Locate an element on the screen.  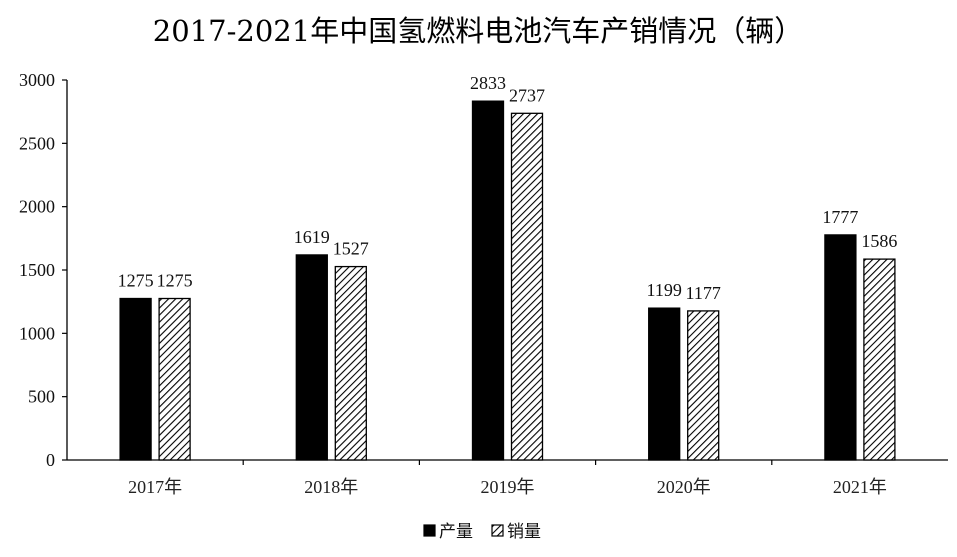
legend-swatch-sales is located at coordinates (497, 530).